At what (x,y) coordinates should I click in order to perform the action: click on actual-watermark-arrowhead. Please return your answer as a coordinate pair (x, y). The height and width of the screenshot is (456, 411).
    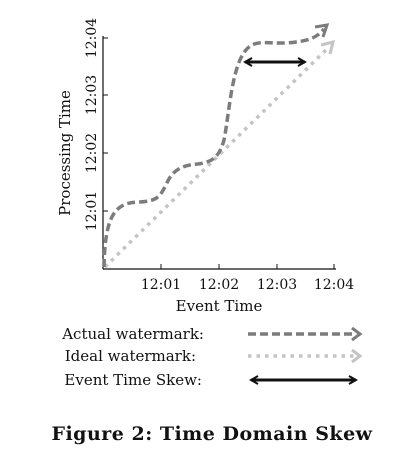
    Looking at the image, I should click on (322, 30).